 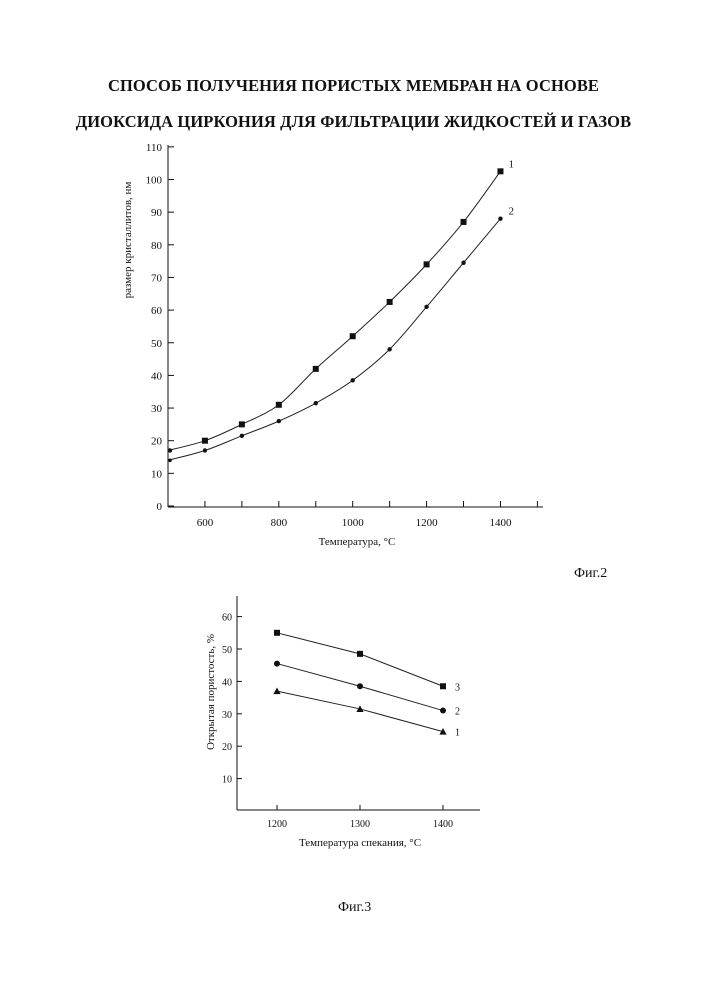 What do you see at coordinates (457, 687) in the screenshot?
I see `fig3-series-label: 3` at bounding box center [457, 687].